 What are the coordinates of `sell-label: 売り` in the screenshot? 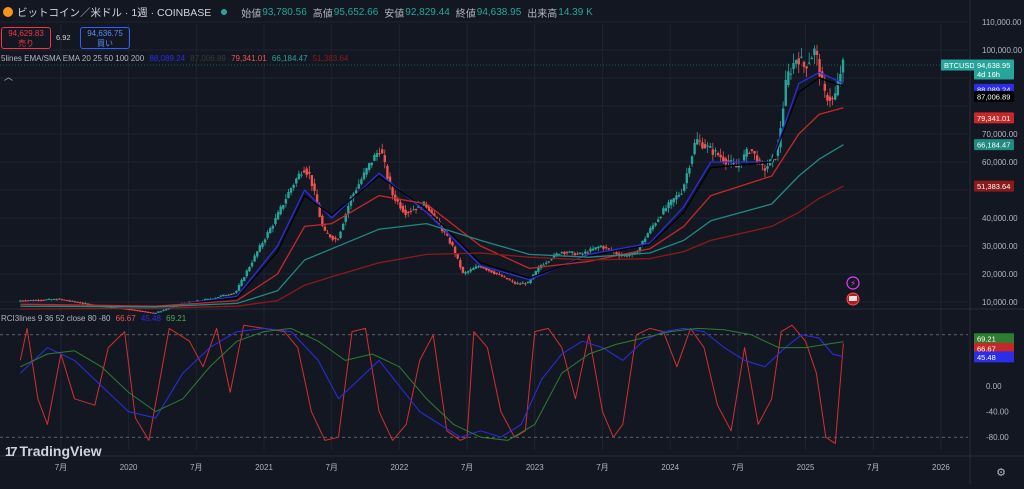 It's located at (26, 43).